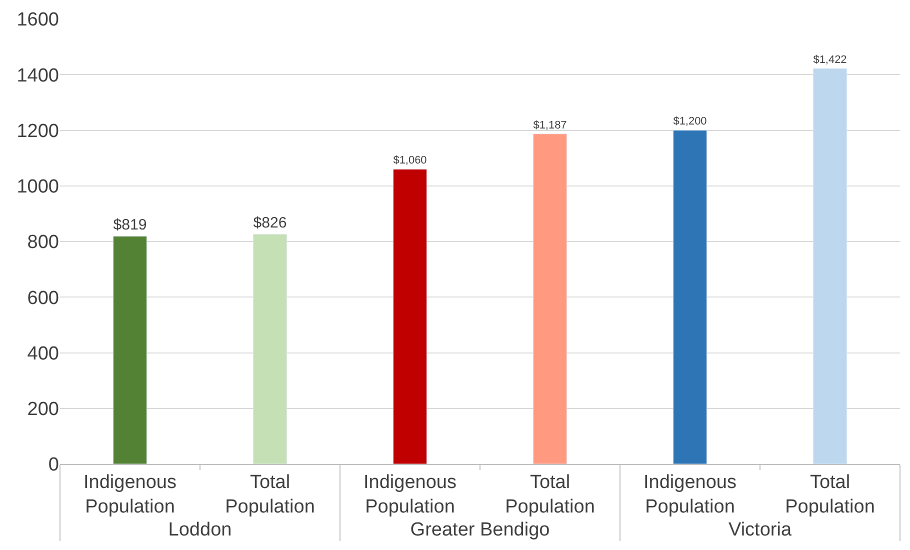  Describe the element at coordinates (43, 353) in the screenshot. I see `y-tick-label: 400` at that location.